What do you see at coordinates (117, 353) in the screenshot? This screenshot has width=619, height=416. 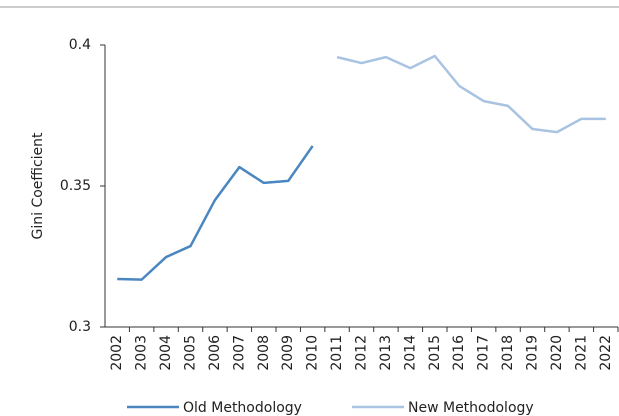 I see `x-tick-label: 2002` at bounding box center [117, 353].